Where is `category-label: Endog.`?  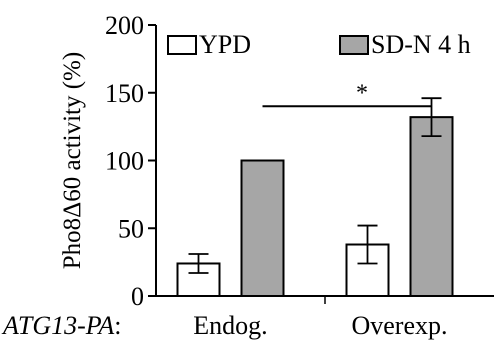 category-label: Endog. is located at coordinates (230, 325).